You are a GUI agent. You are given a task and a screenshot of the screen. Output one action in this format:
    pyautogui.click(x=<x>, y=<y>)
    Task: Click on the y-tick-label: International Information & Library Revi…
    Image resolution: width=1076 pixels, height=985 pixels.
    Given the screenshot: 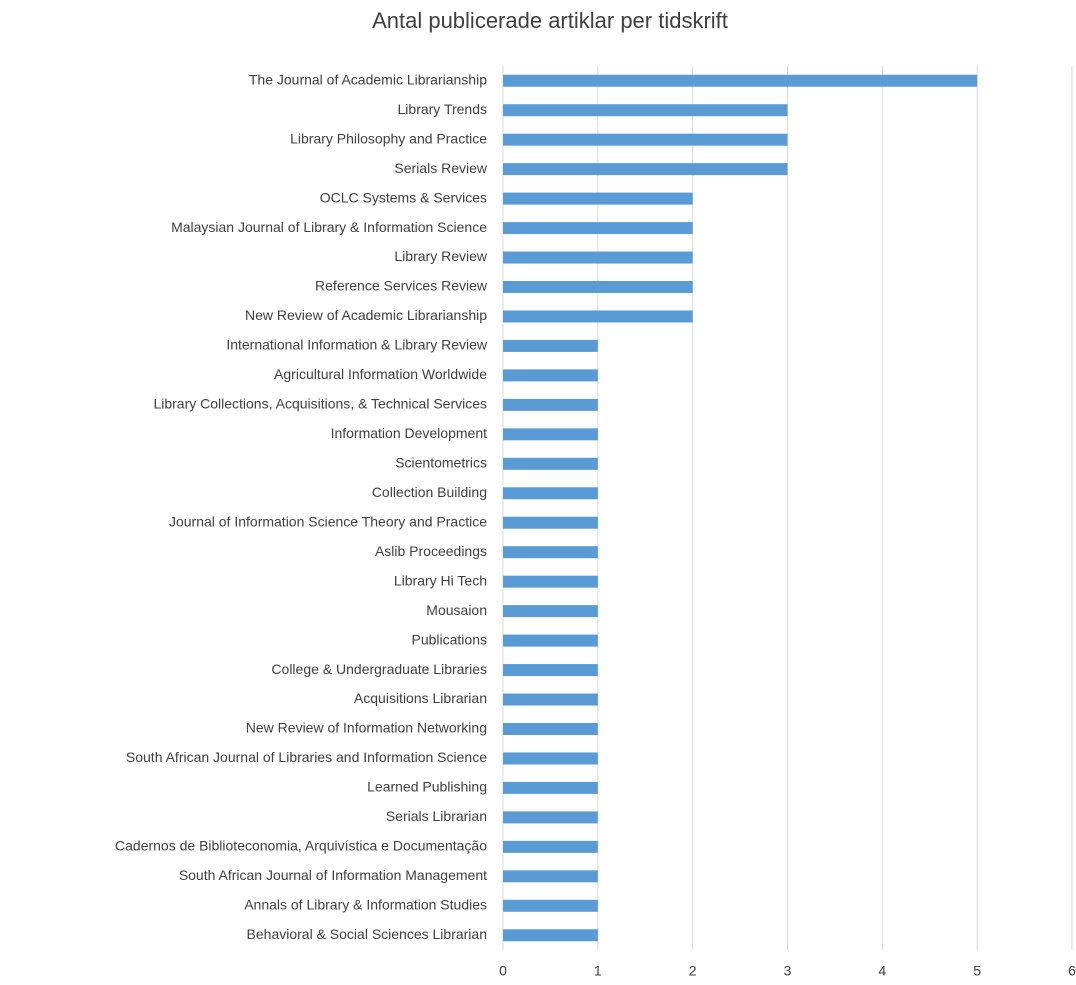 What is the action you would take?
    pyautogui.click(x=357, y=345)
    